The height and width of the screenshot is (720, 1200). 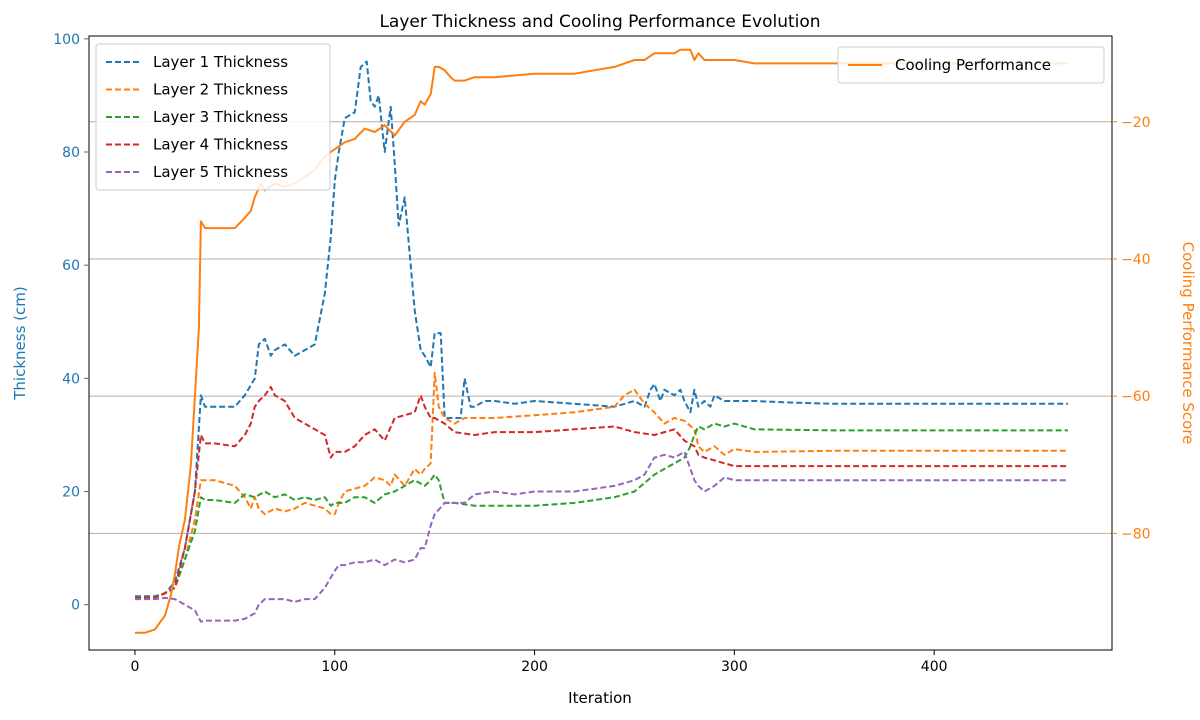 What do you see at coordinates (1136, 123) in the screenshot?
I see `right-y-tick-label: −20` at bounding box center [1136, 123].